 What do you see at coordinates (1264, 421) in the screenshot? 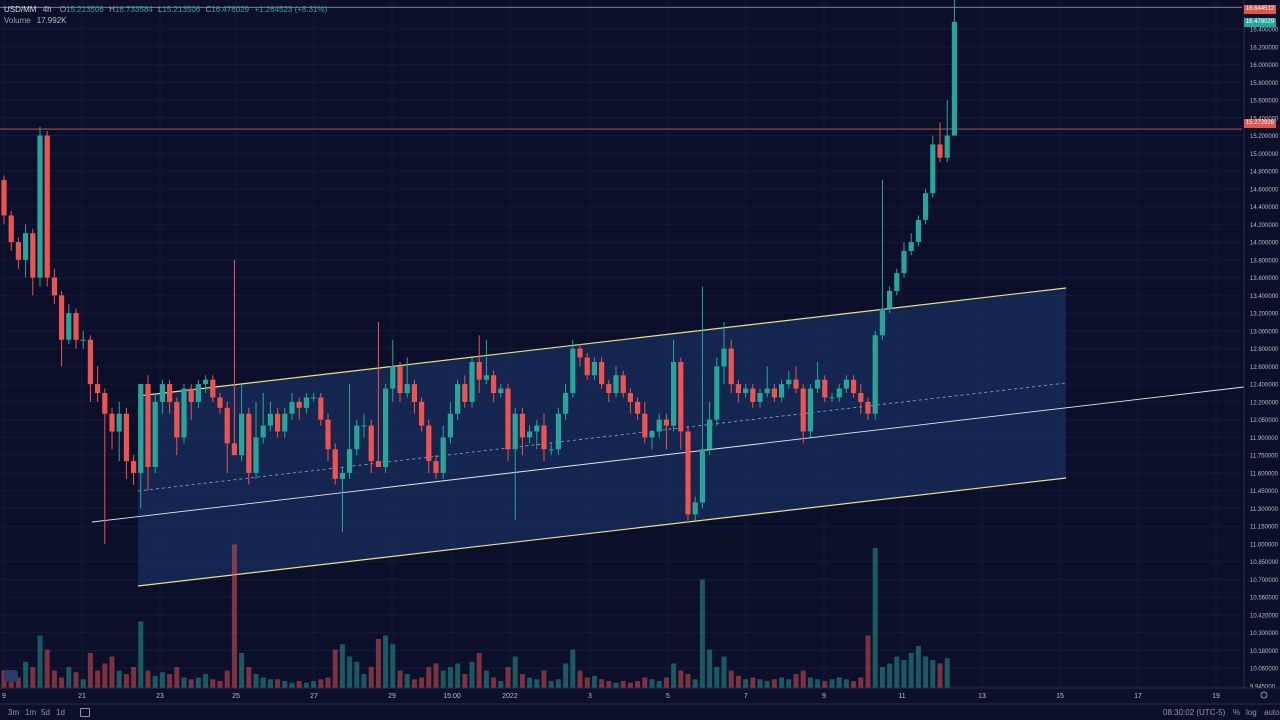
I see `price-tick-label: 12.050000` at bounding box center [1264, 421].